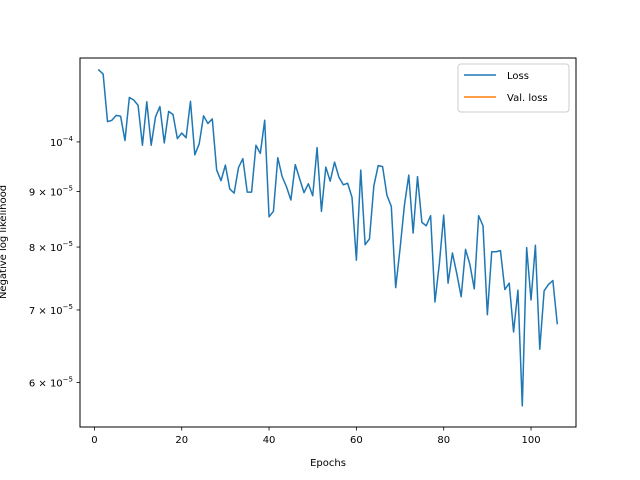 The width and height of the screenshot is (640, 480). What do you see at coordinates (94, 440) in the screenshot?
I see `x-tick-label: 0` at bounding box center [94, 440].